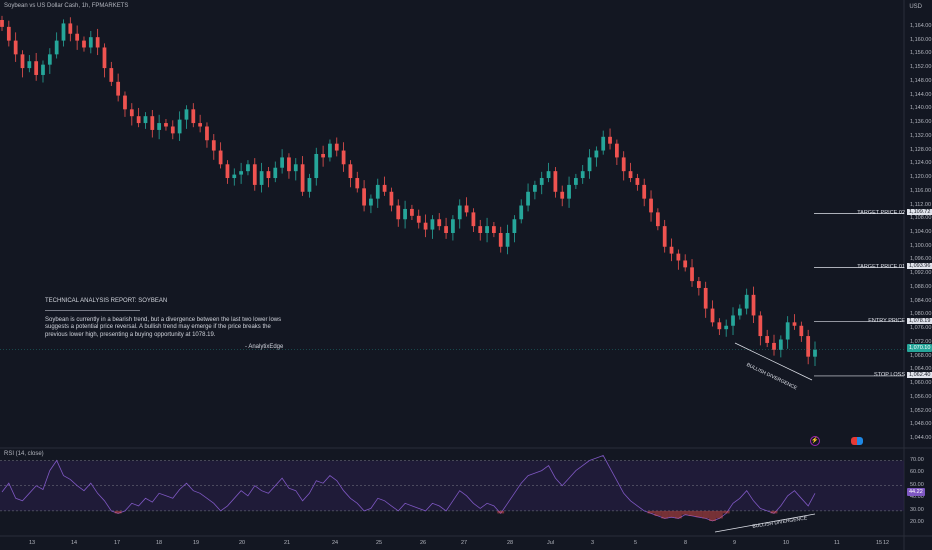  What do you see at coordinates (786, 543) in the screenshot?
I see `time-axis-label: 10` at bounding box center [786, 543].